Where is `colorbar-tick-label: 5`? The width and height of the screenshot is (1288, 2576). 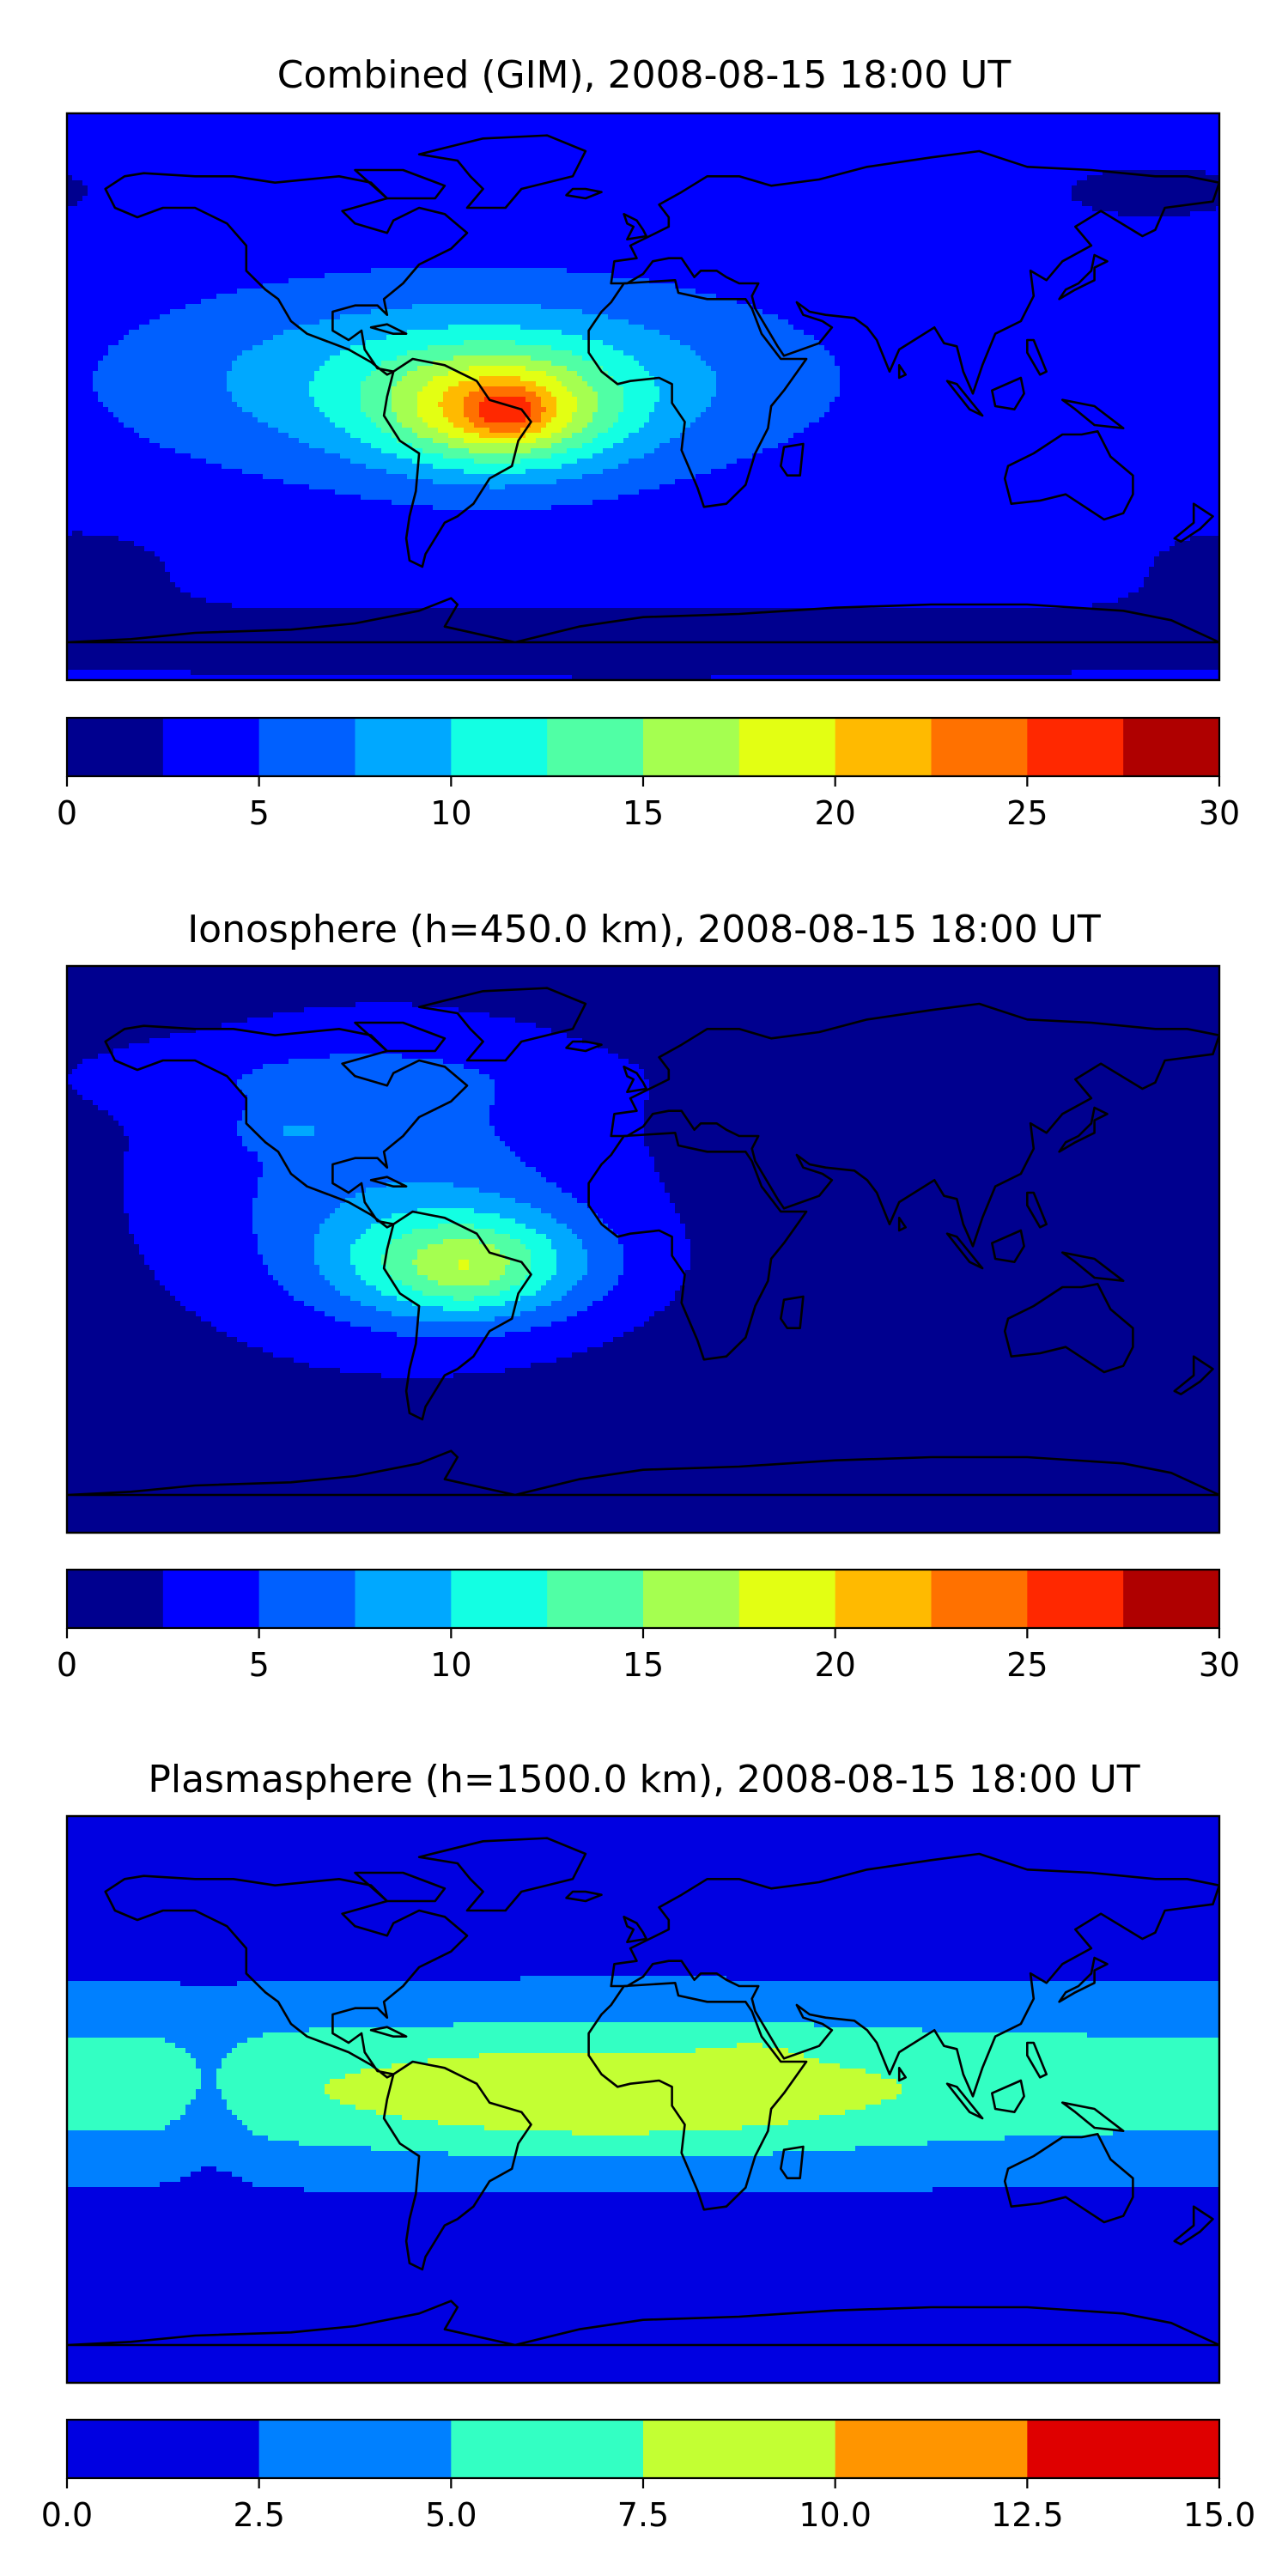
colorbar-tick-label: 5 is located at coordinates (259, 813).